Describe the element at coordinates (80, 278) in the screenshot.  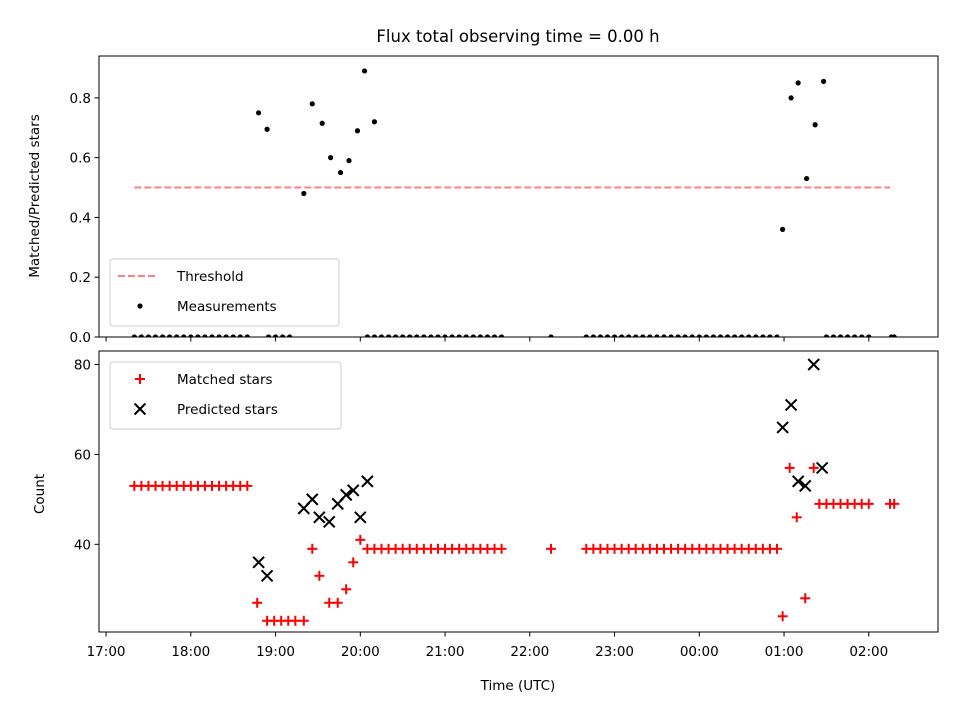
I see `top-y-tick-label: 0.2` at that location.